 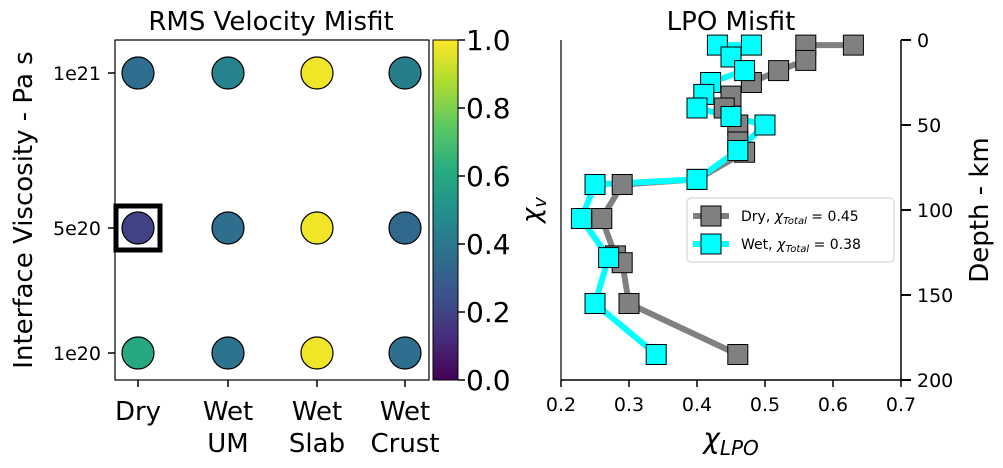 What do you see at coordinates (901, 405) in the screenshot?
I see `lpo-x-tick-label: 0.7` at bounding box center [901, 405].